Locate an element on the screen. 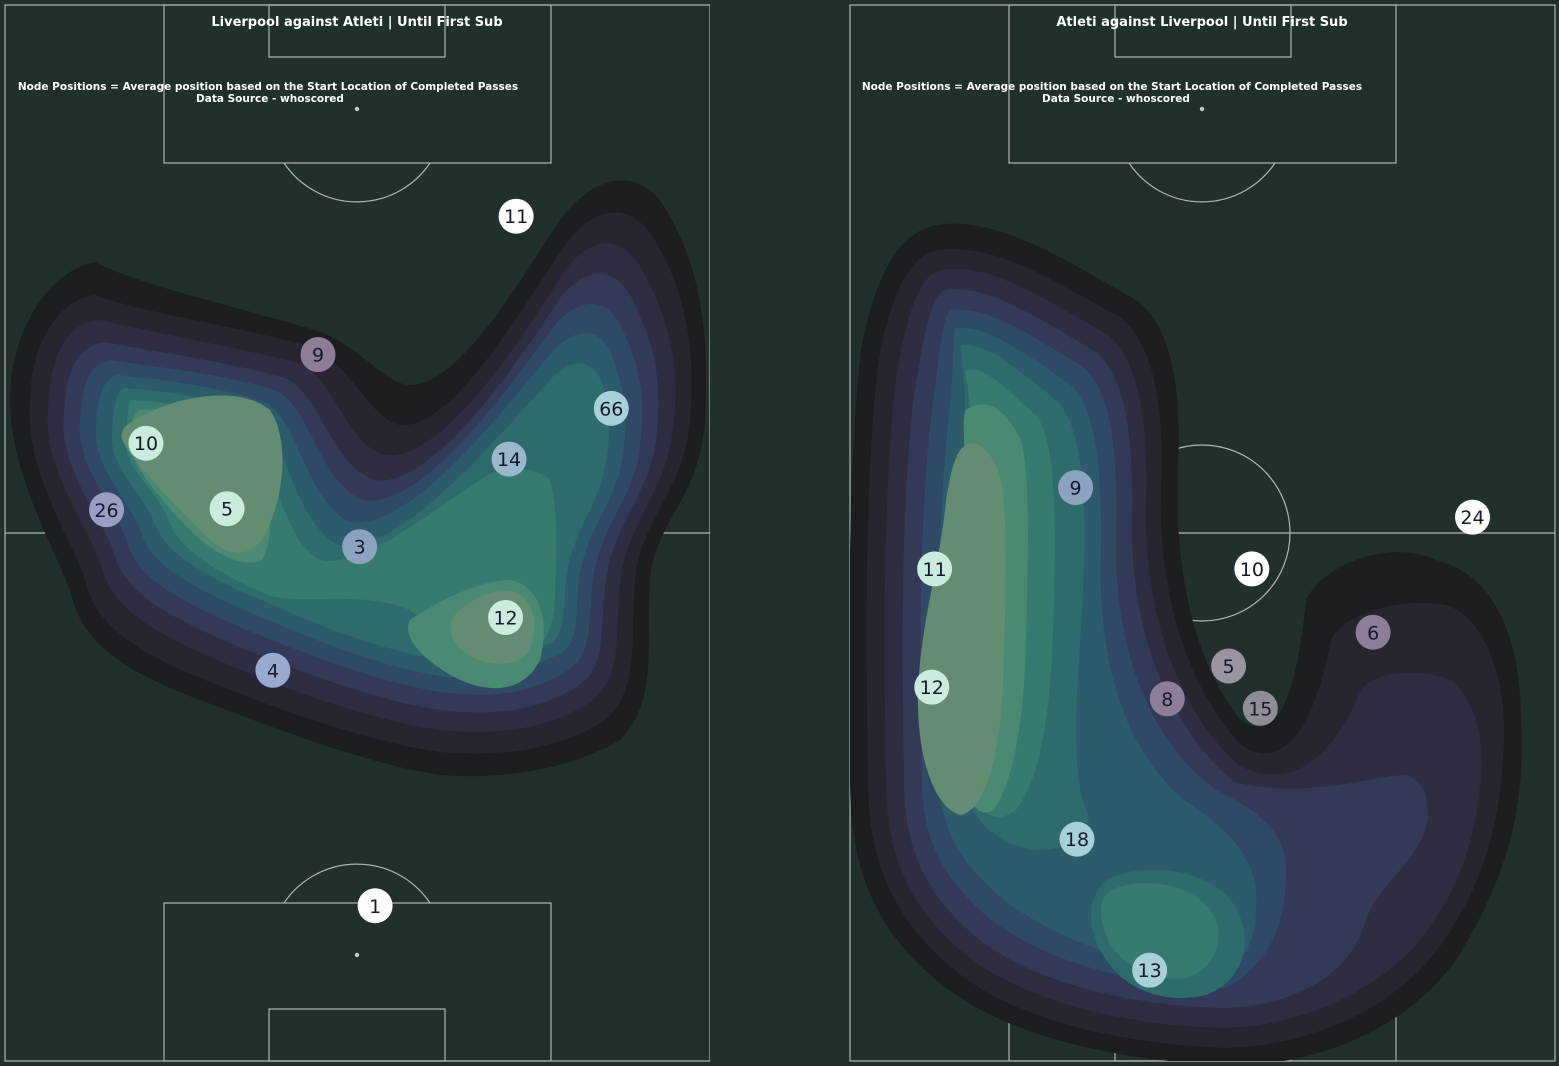  player-node-14: 14 is located at coordinates (509, 459).